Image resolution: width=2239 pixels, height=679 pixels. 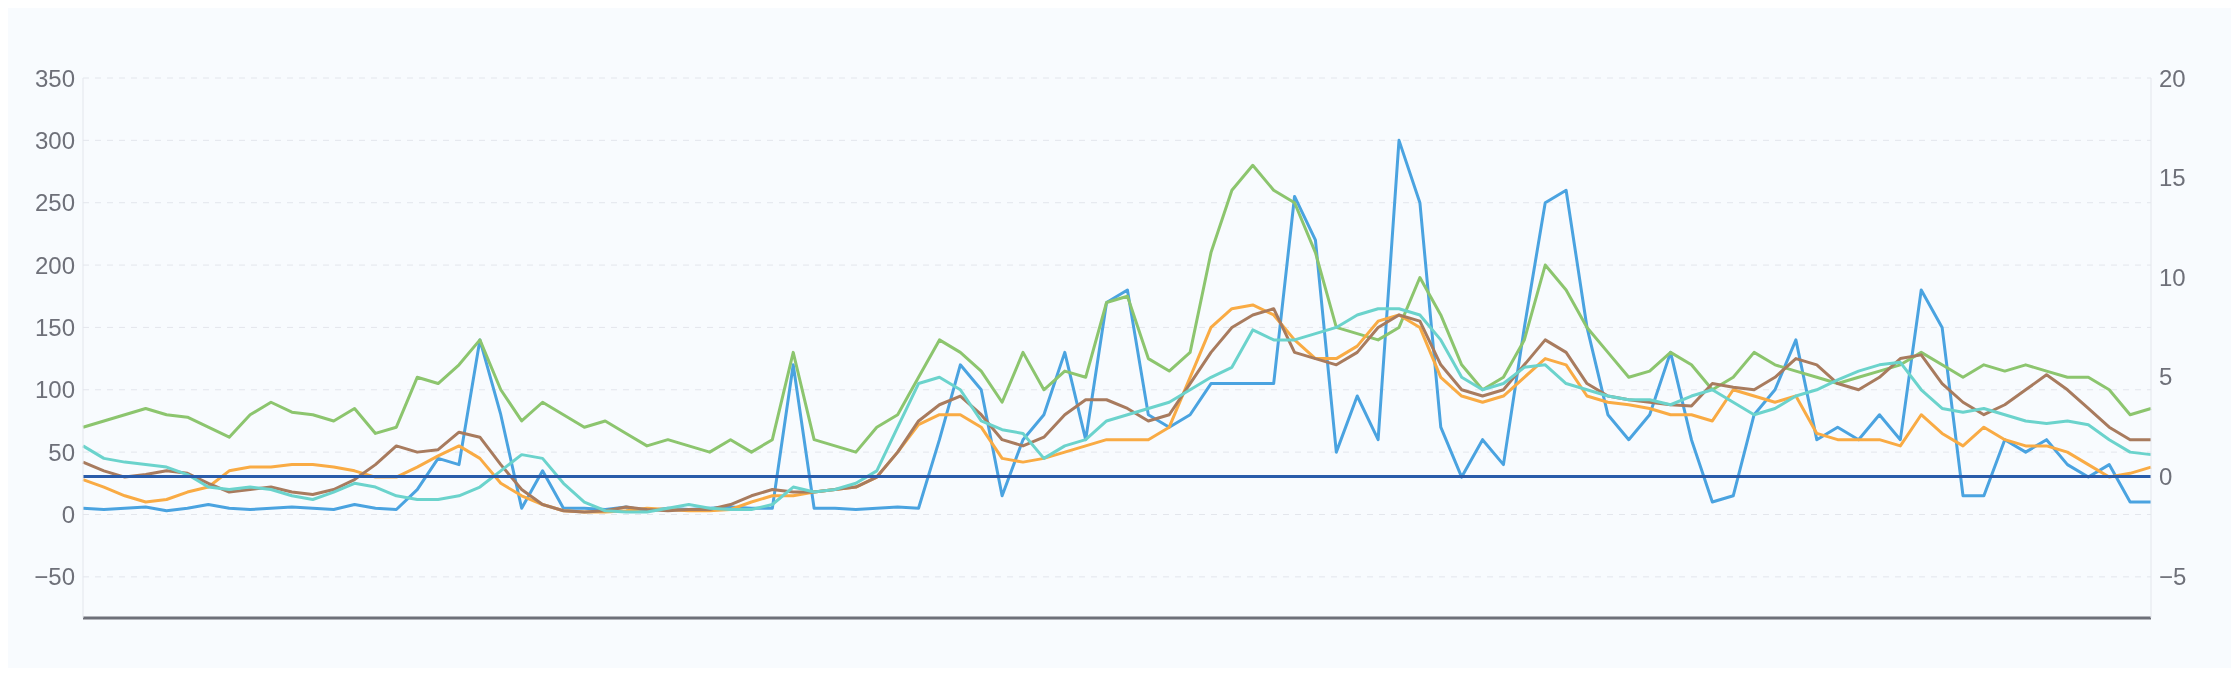 What do you see at coordinates (54, 140) in the screenshot?
I see `y-tick-label: 300` at bounding box center [54, 140].